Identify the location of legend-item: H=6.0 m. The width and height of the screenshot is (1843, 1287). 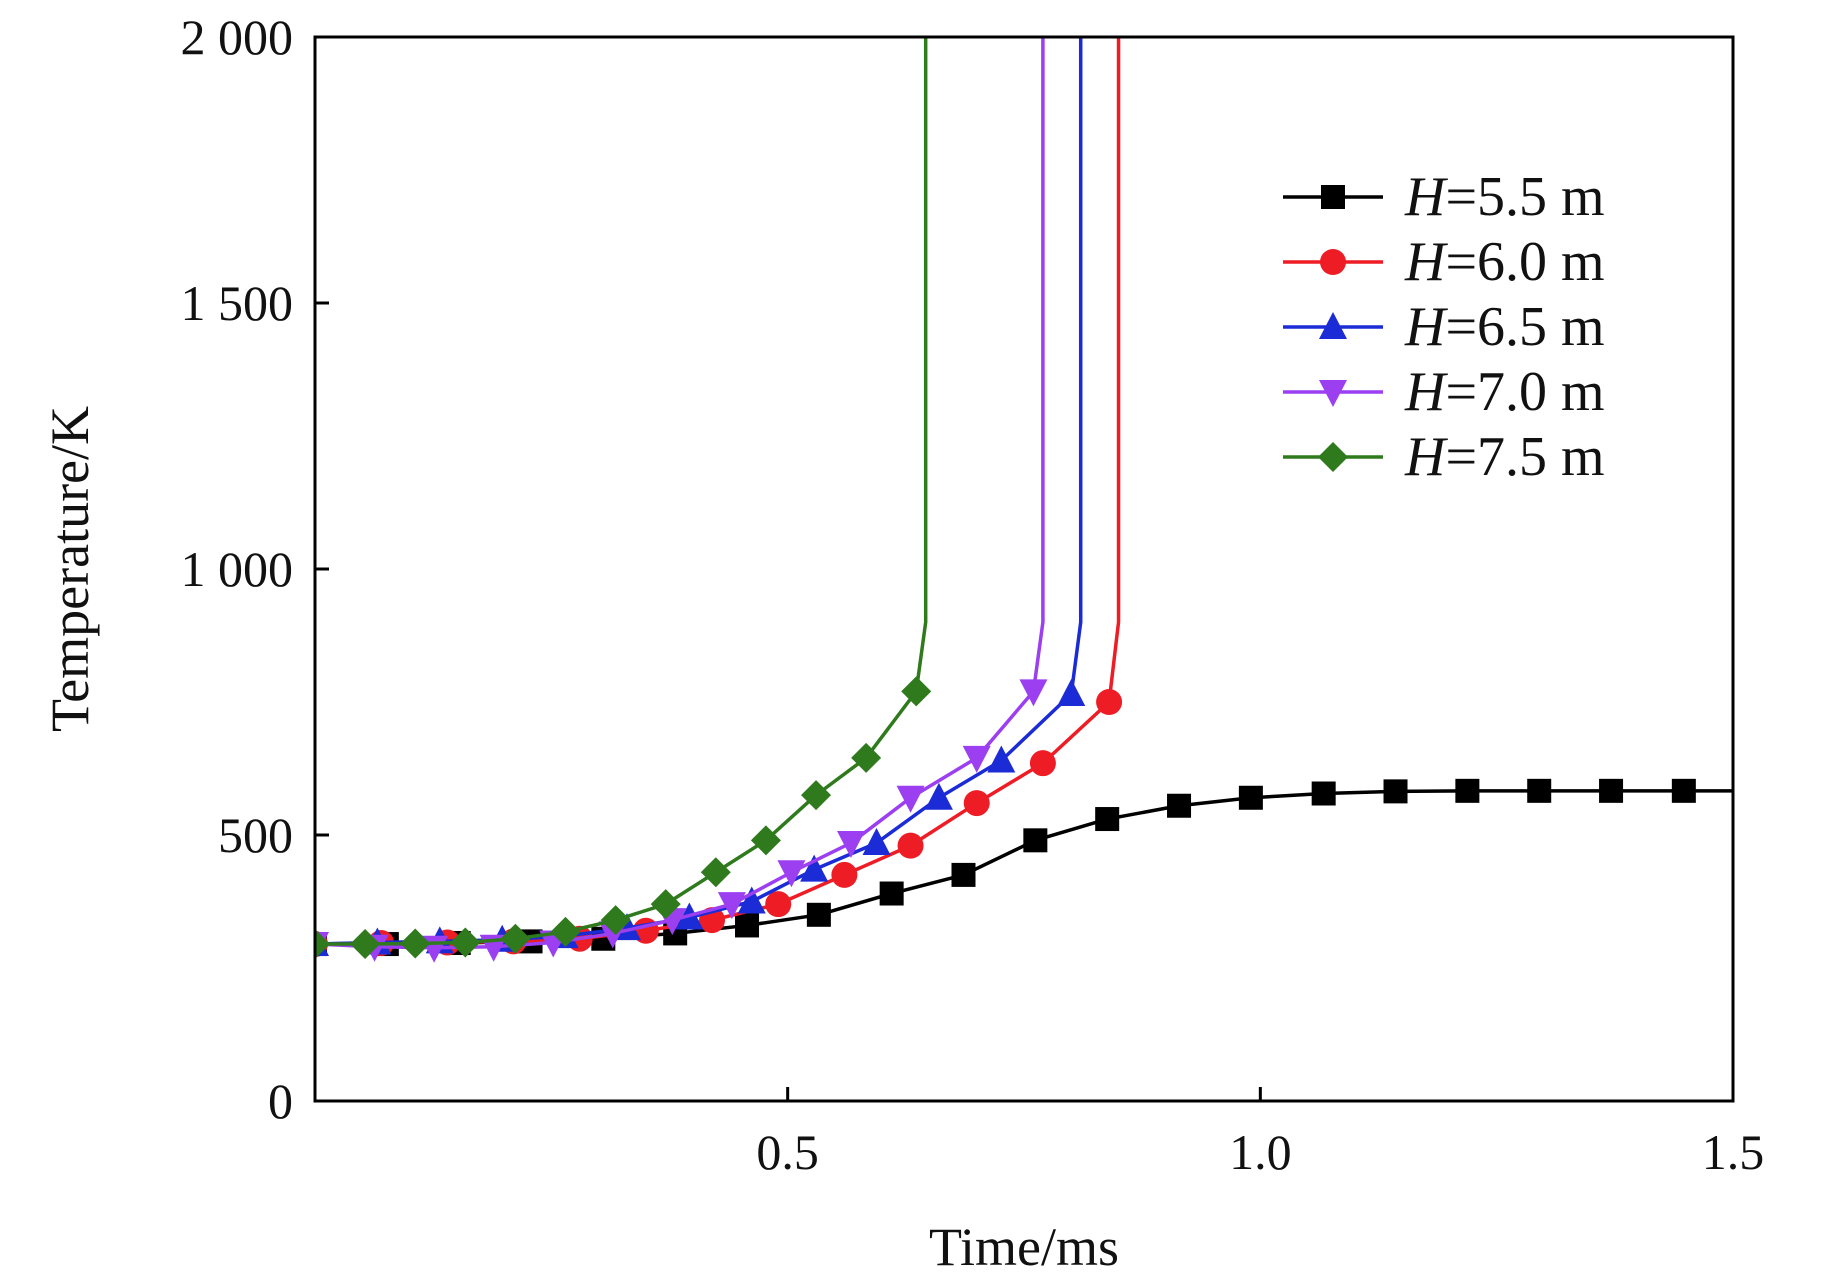
(1444, 262).